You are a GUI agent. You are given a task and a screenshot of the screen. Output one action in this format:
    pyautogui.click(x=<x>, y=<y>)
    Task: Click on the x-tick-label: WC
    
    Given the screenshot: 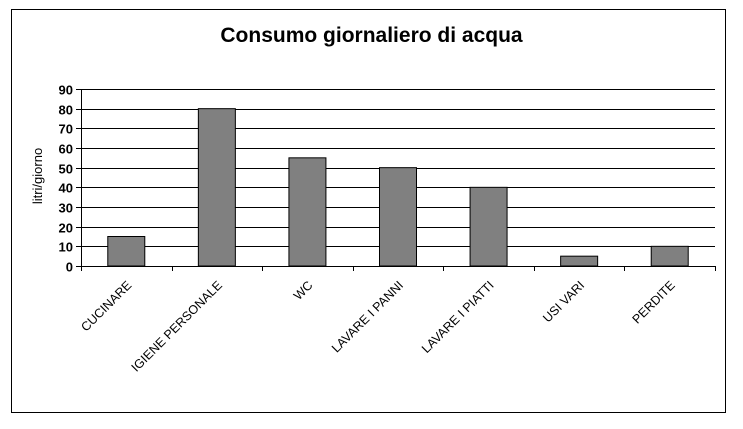 What is the action you would take?
    pyautogui.click(x=303, y=290)
    